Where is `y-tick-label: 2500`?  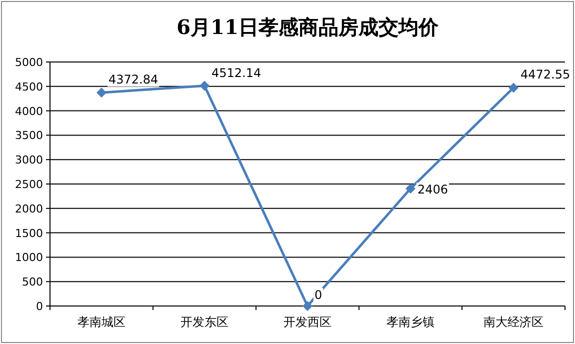 y-tick-label: 2500 is located at coordinates (29, 184).